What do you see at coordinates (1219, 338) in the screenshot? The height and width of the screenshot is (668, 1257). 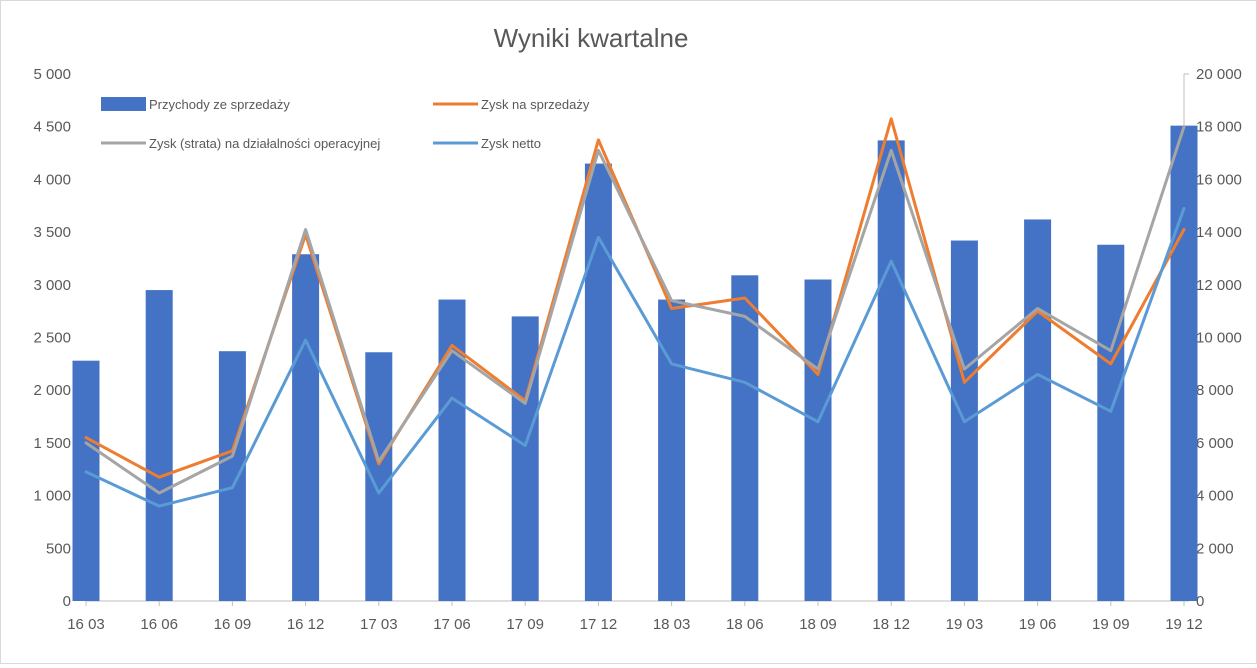 I see `y-right-tick-label: 10 000` at bounding box center [1219, 338].